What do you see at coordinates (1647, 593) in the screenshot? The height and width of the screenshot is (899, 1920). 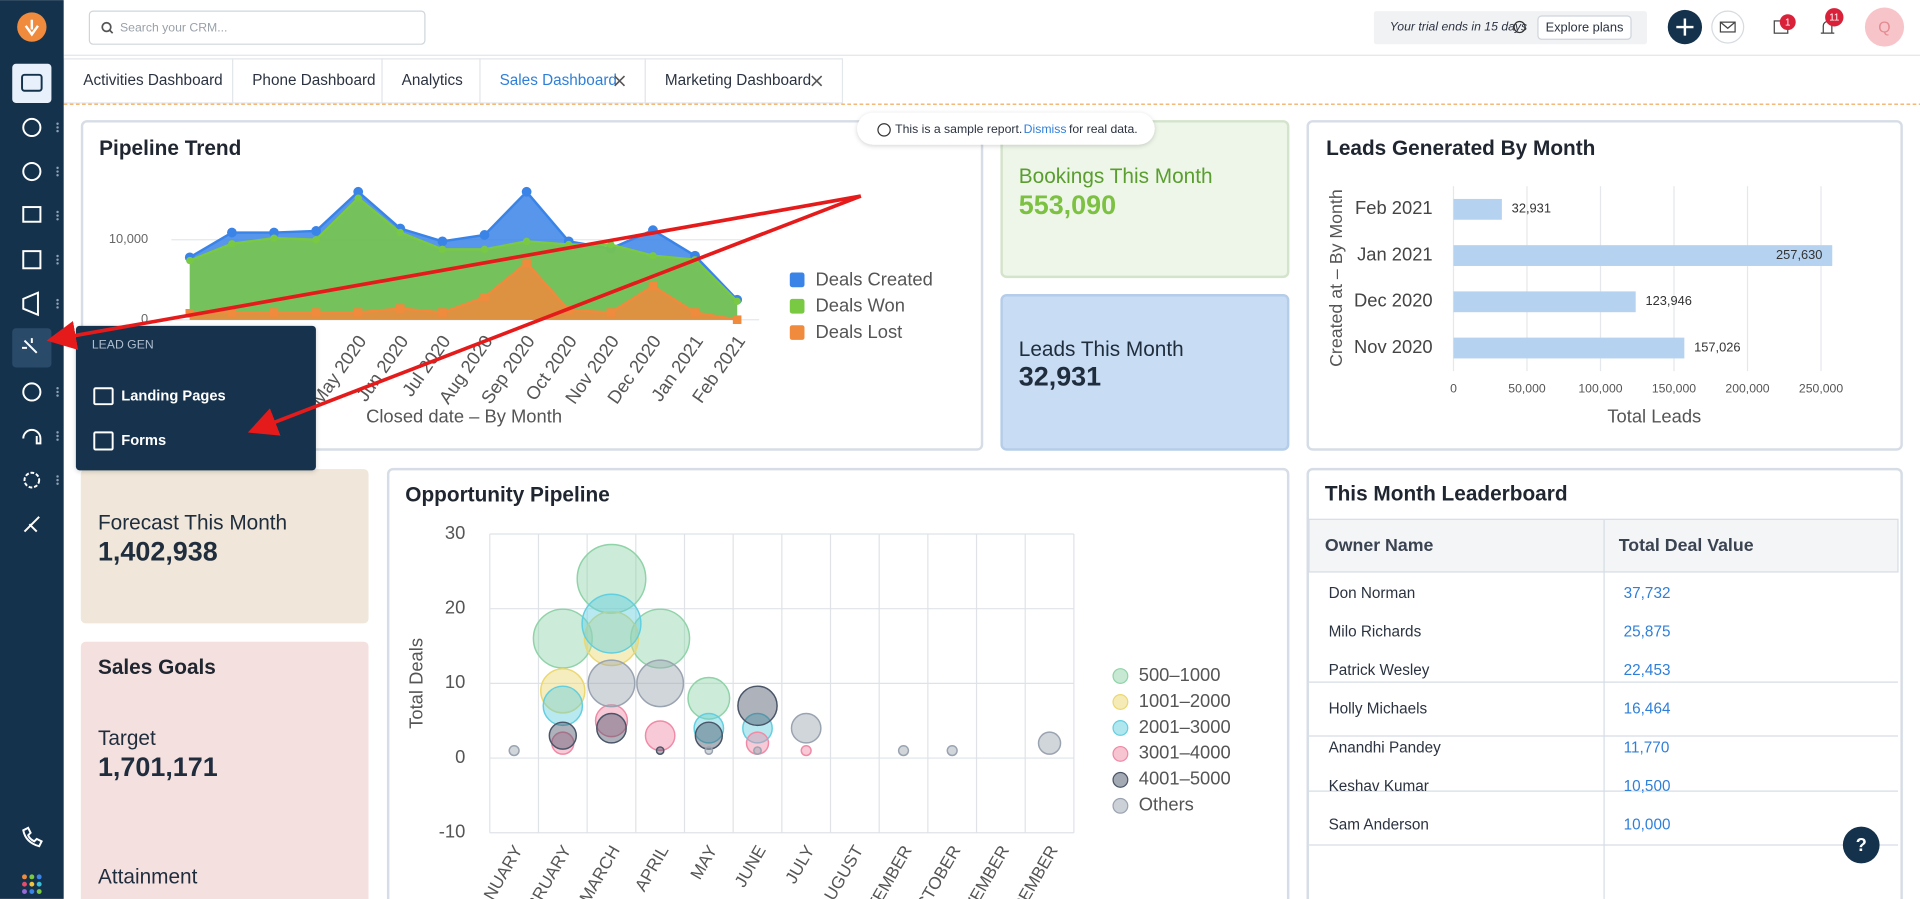 I see `deal-value: 37,732` at bounding box center [1647, 593].